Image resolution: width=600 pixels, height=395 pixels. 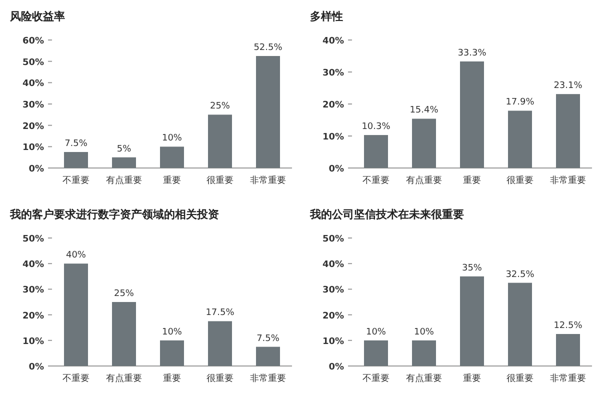 I want to click on y-tick-label: 60%, so click(x=33, y=41).